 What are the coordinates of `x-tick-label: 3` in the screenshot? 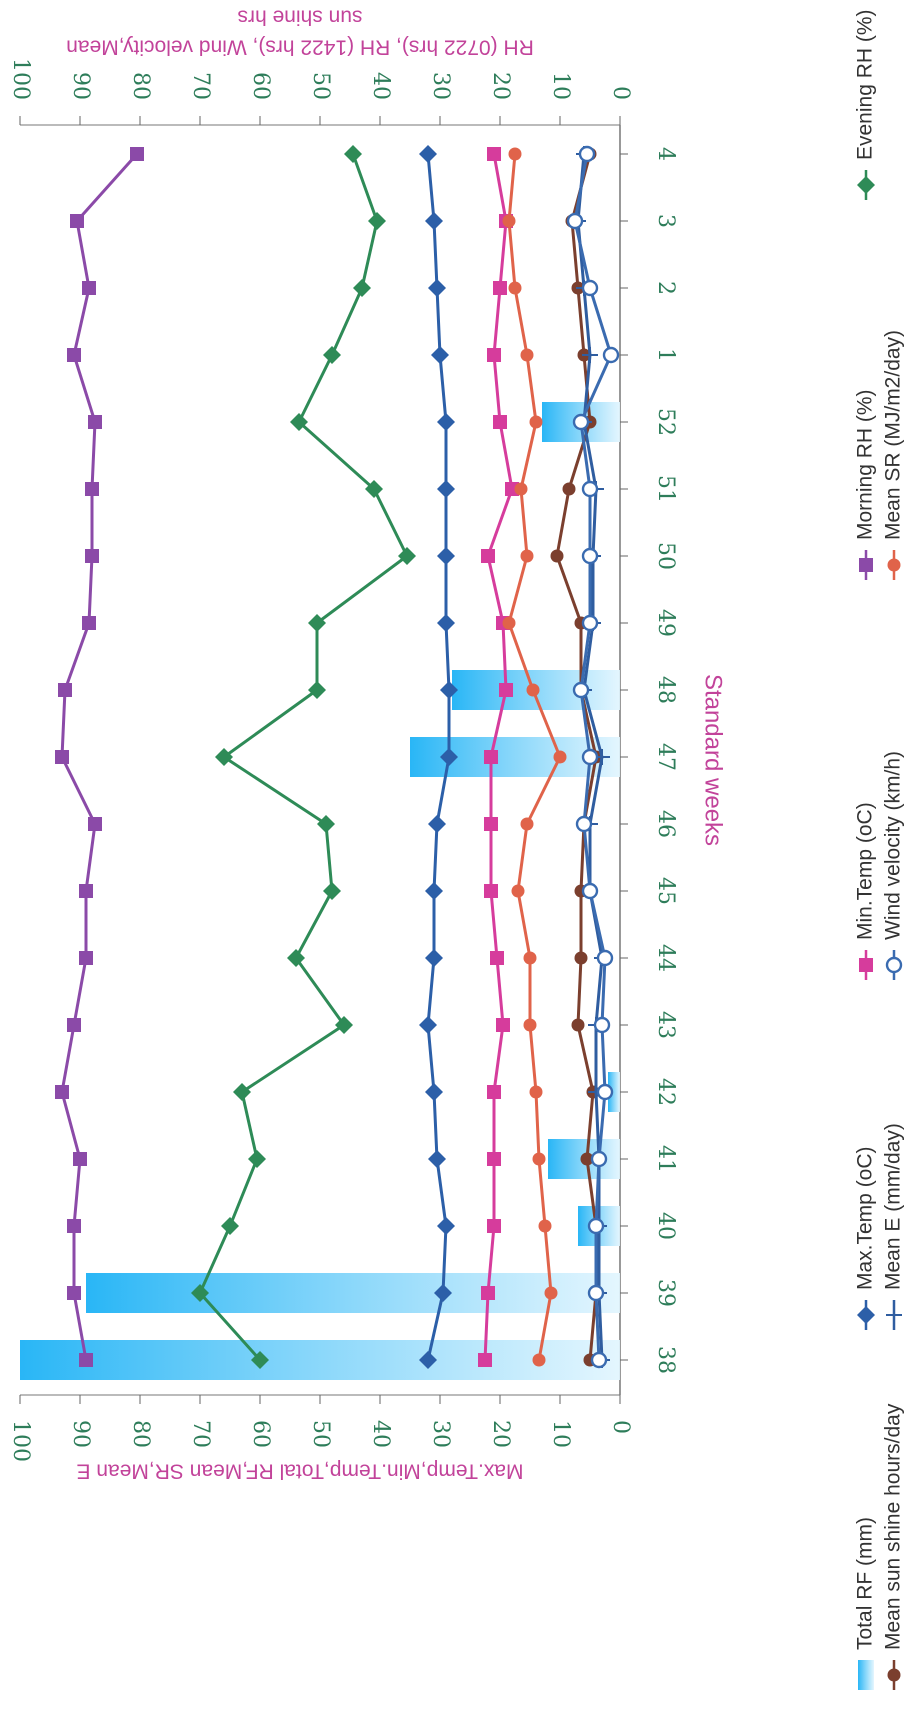 It's located at (665, 221).